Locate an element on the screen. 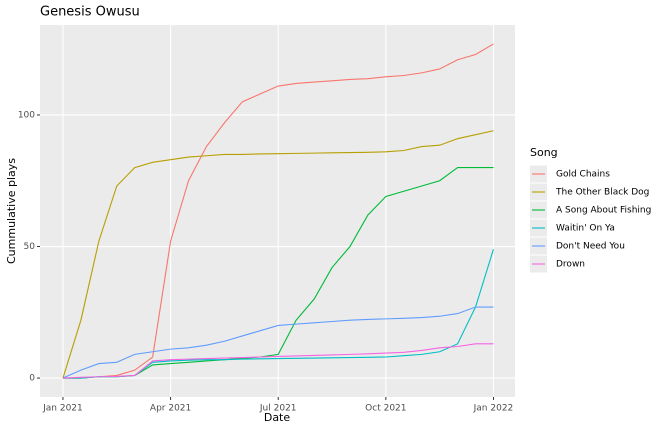 Image resolution: width=660 pixels, height=434 pixels. x-tick-label: Jul 2021 is located at coordinates (278, 409).